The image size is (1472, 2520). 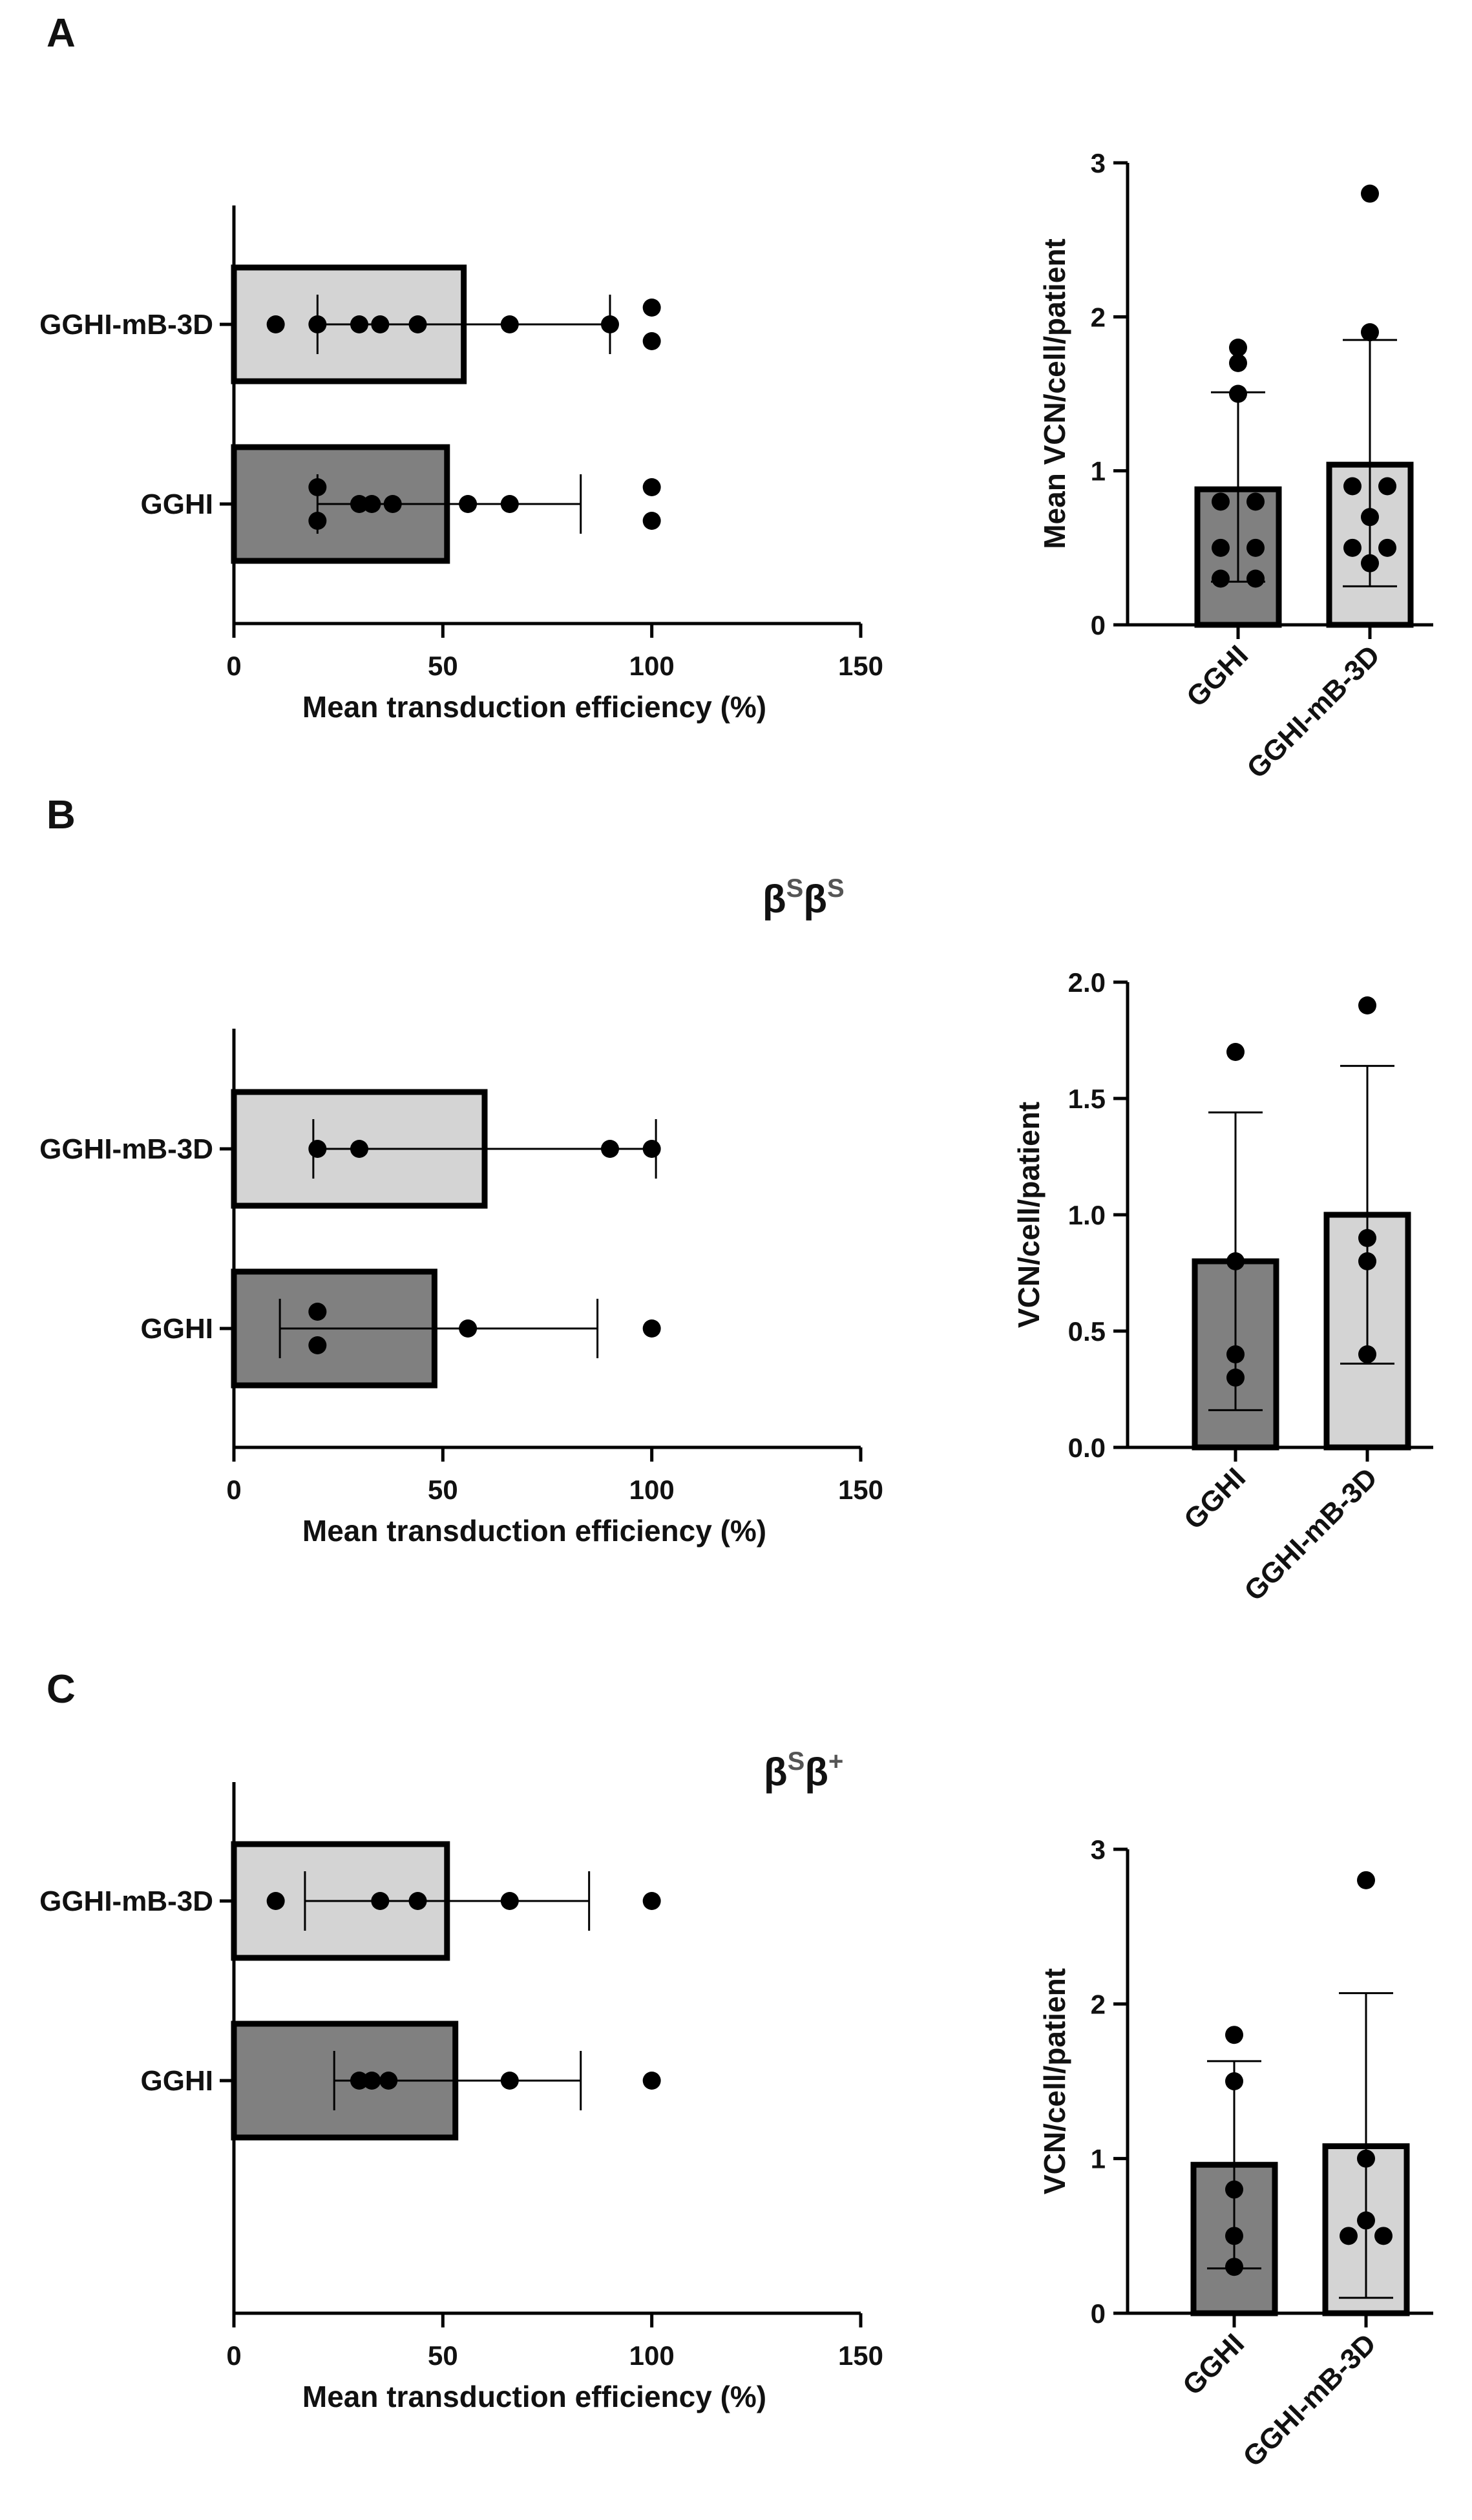 What do you see at coordinates (776, 1772) in the screenshot?
I see `genotype-c-base1: β` at bounding box center [776, 1772].